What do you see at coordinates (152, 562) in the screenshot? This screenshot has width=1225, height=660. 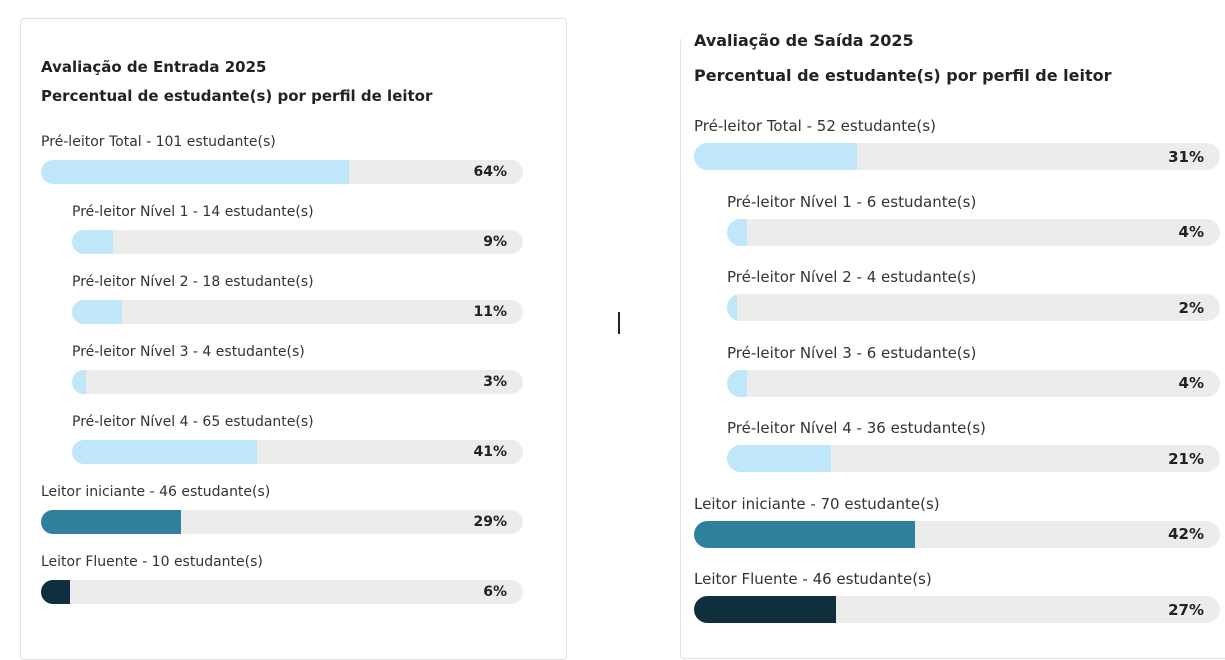 I see `category-label: Leitor Fluente - 10 estudante(s)` at bounding box center [152, 562].